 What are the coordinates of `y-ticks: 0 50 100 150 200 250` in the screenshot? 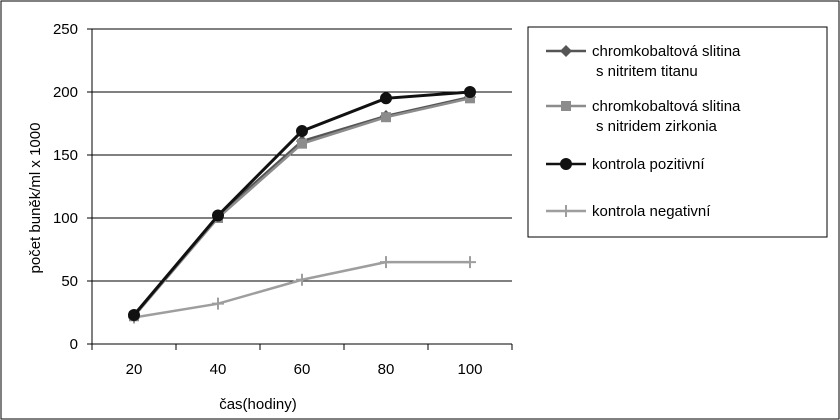 It's located at (72, 187).